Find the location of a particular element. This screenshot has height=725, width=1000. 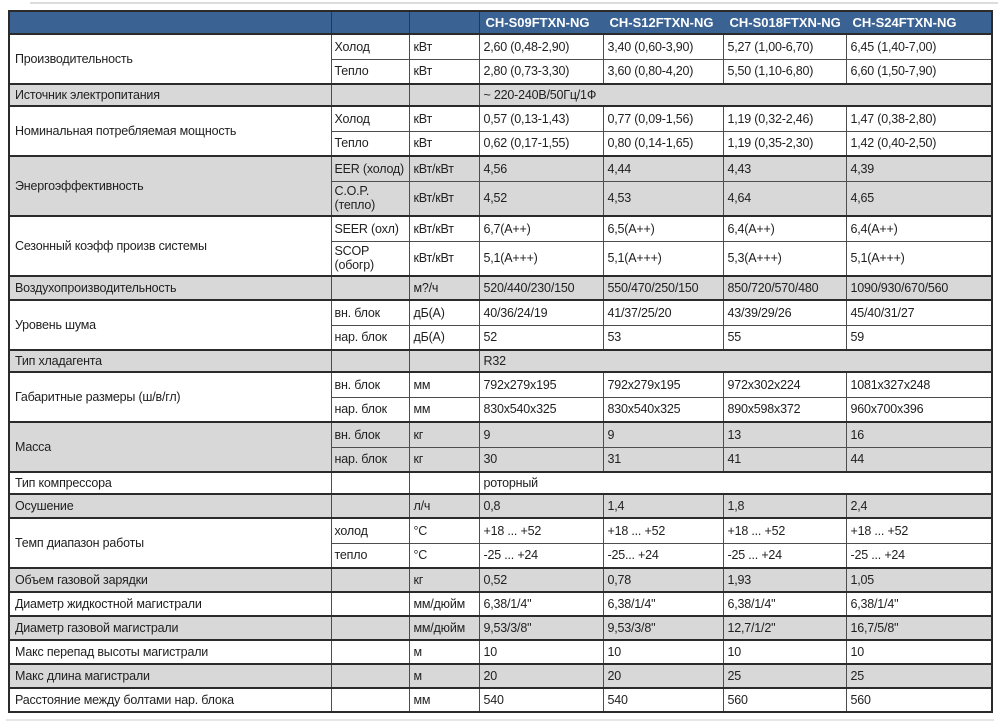

table-row: Макс длина магистрали м 20 20 25 25 is located at coordinates (500, 676).